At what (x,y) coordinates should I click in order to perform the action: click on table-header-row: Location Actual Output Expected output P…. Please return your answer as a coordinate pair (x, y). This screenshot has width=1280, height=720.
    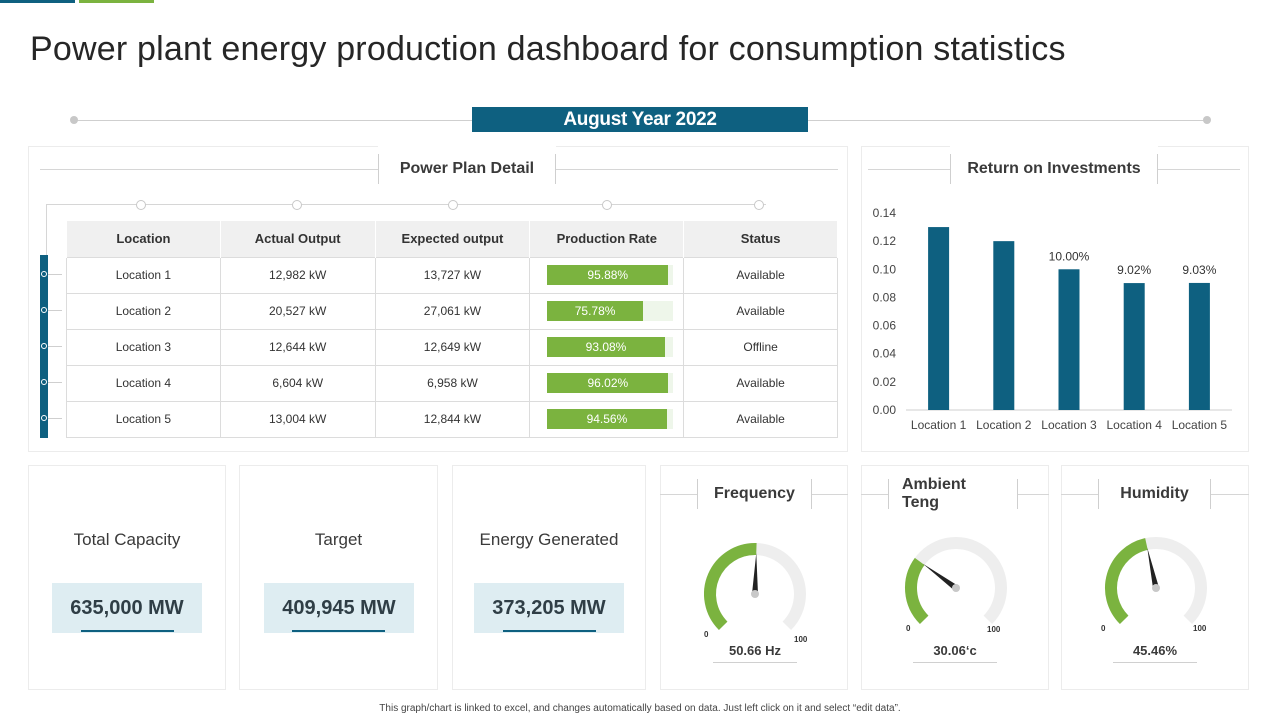
    Looking at the image, I should click on (452, 239).